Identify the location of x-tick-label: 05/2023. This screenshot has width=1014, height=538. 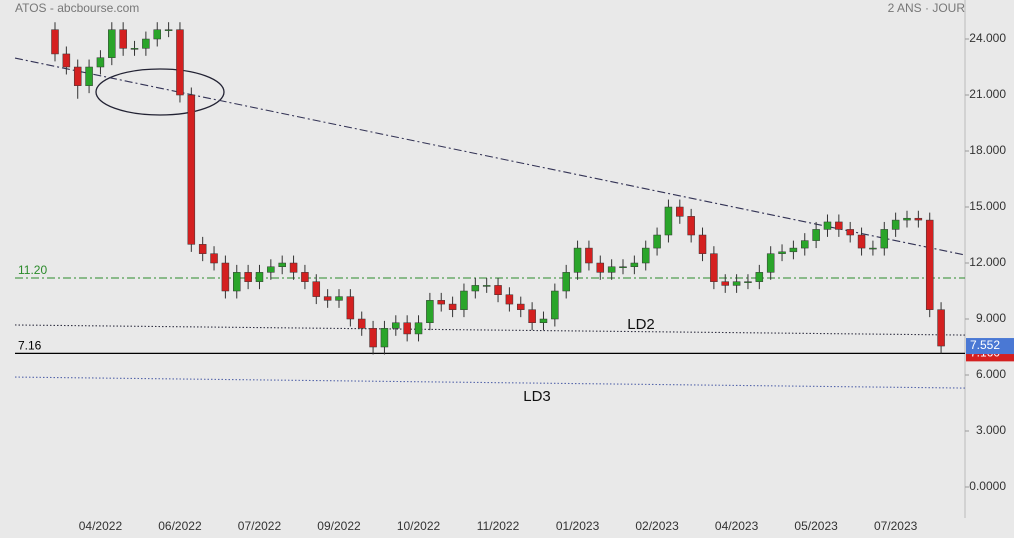
(816, 526).